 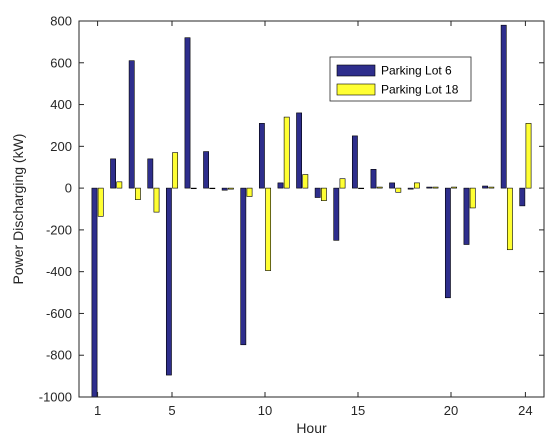 What do you see at coordinates (97, 410) in the screenshot?
I see `x-tick-label: 1` at bounding box center [97, 410].